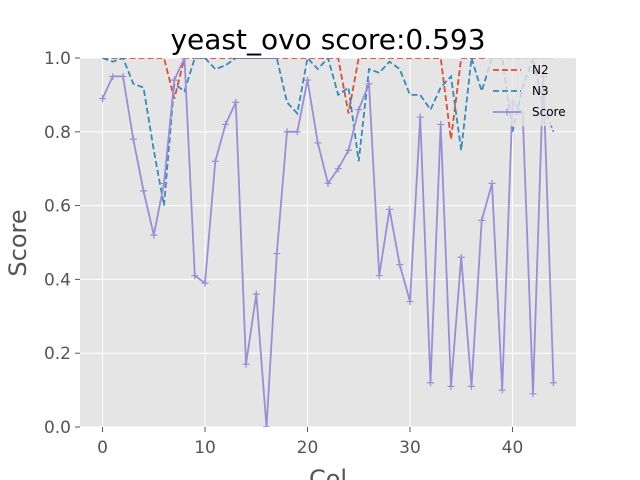  I want to click on legend: N2 N3 Score, so click(531, 92).